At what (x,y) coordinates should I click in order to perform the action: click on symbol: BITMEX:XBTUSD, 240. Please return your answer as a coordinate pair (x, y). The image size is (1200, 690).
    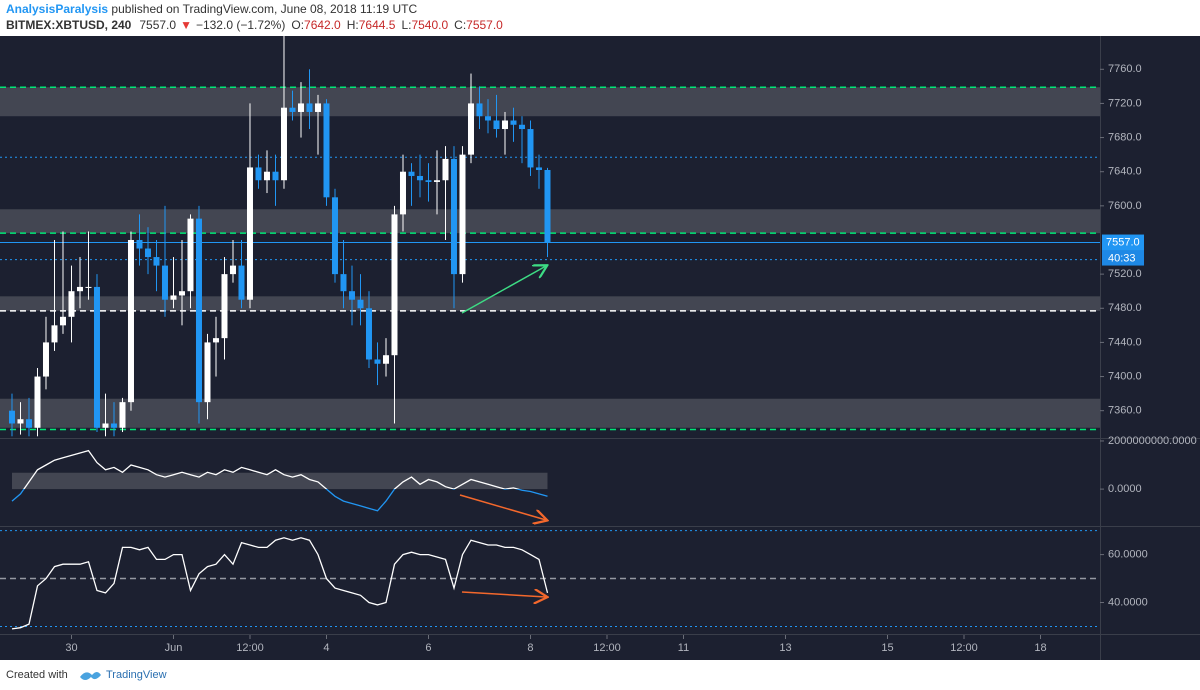
    Looking at the image, I should click on (69, 25).